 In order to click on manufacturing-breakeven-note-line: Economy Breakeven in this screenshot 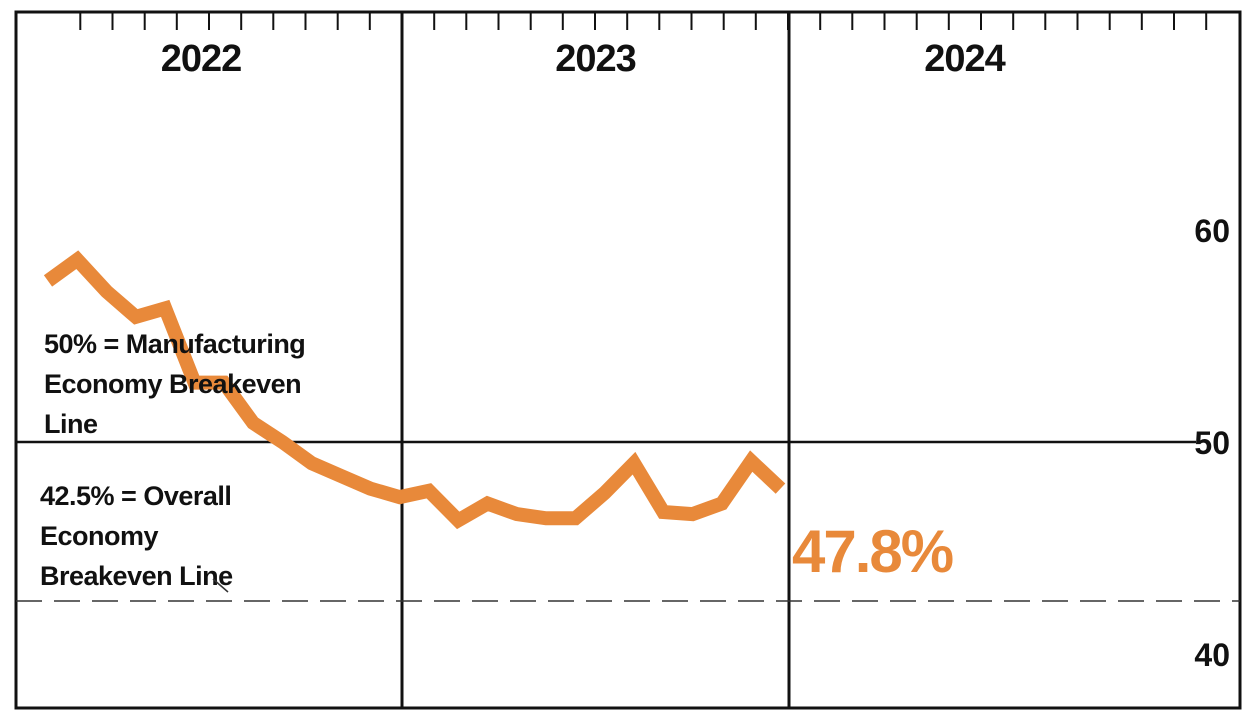, I will do `click(172, 384)`.